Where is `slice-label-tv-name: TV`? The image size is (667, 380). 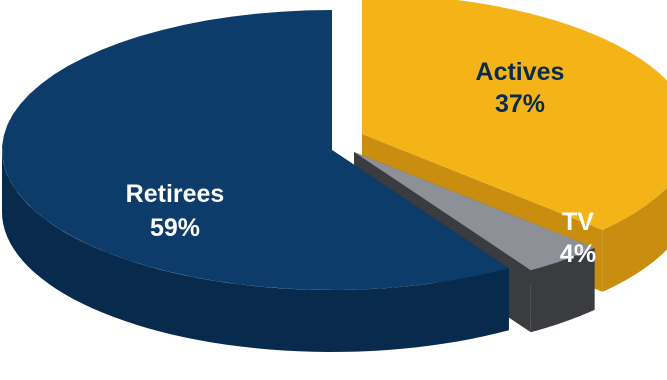
slice-label-tv-name: TV is located at coordinates (578, 222).